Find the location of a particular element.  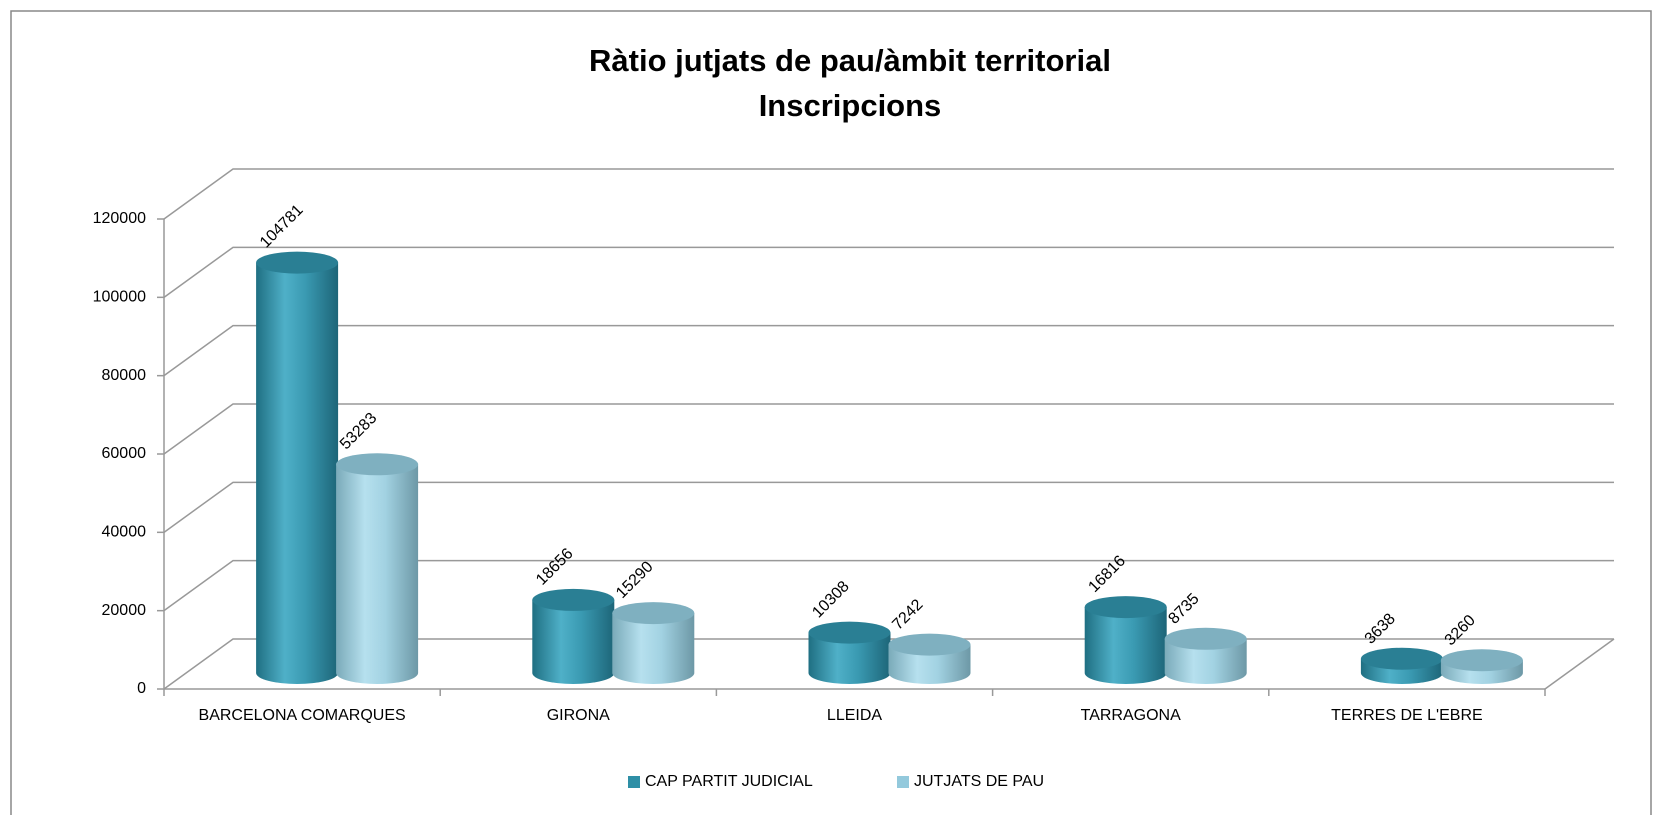

y-tick-label: 20000 is located at coordinates (124, 610).